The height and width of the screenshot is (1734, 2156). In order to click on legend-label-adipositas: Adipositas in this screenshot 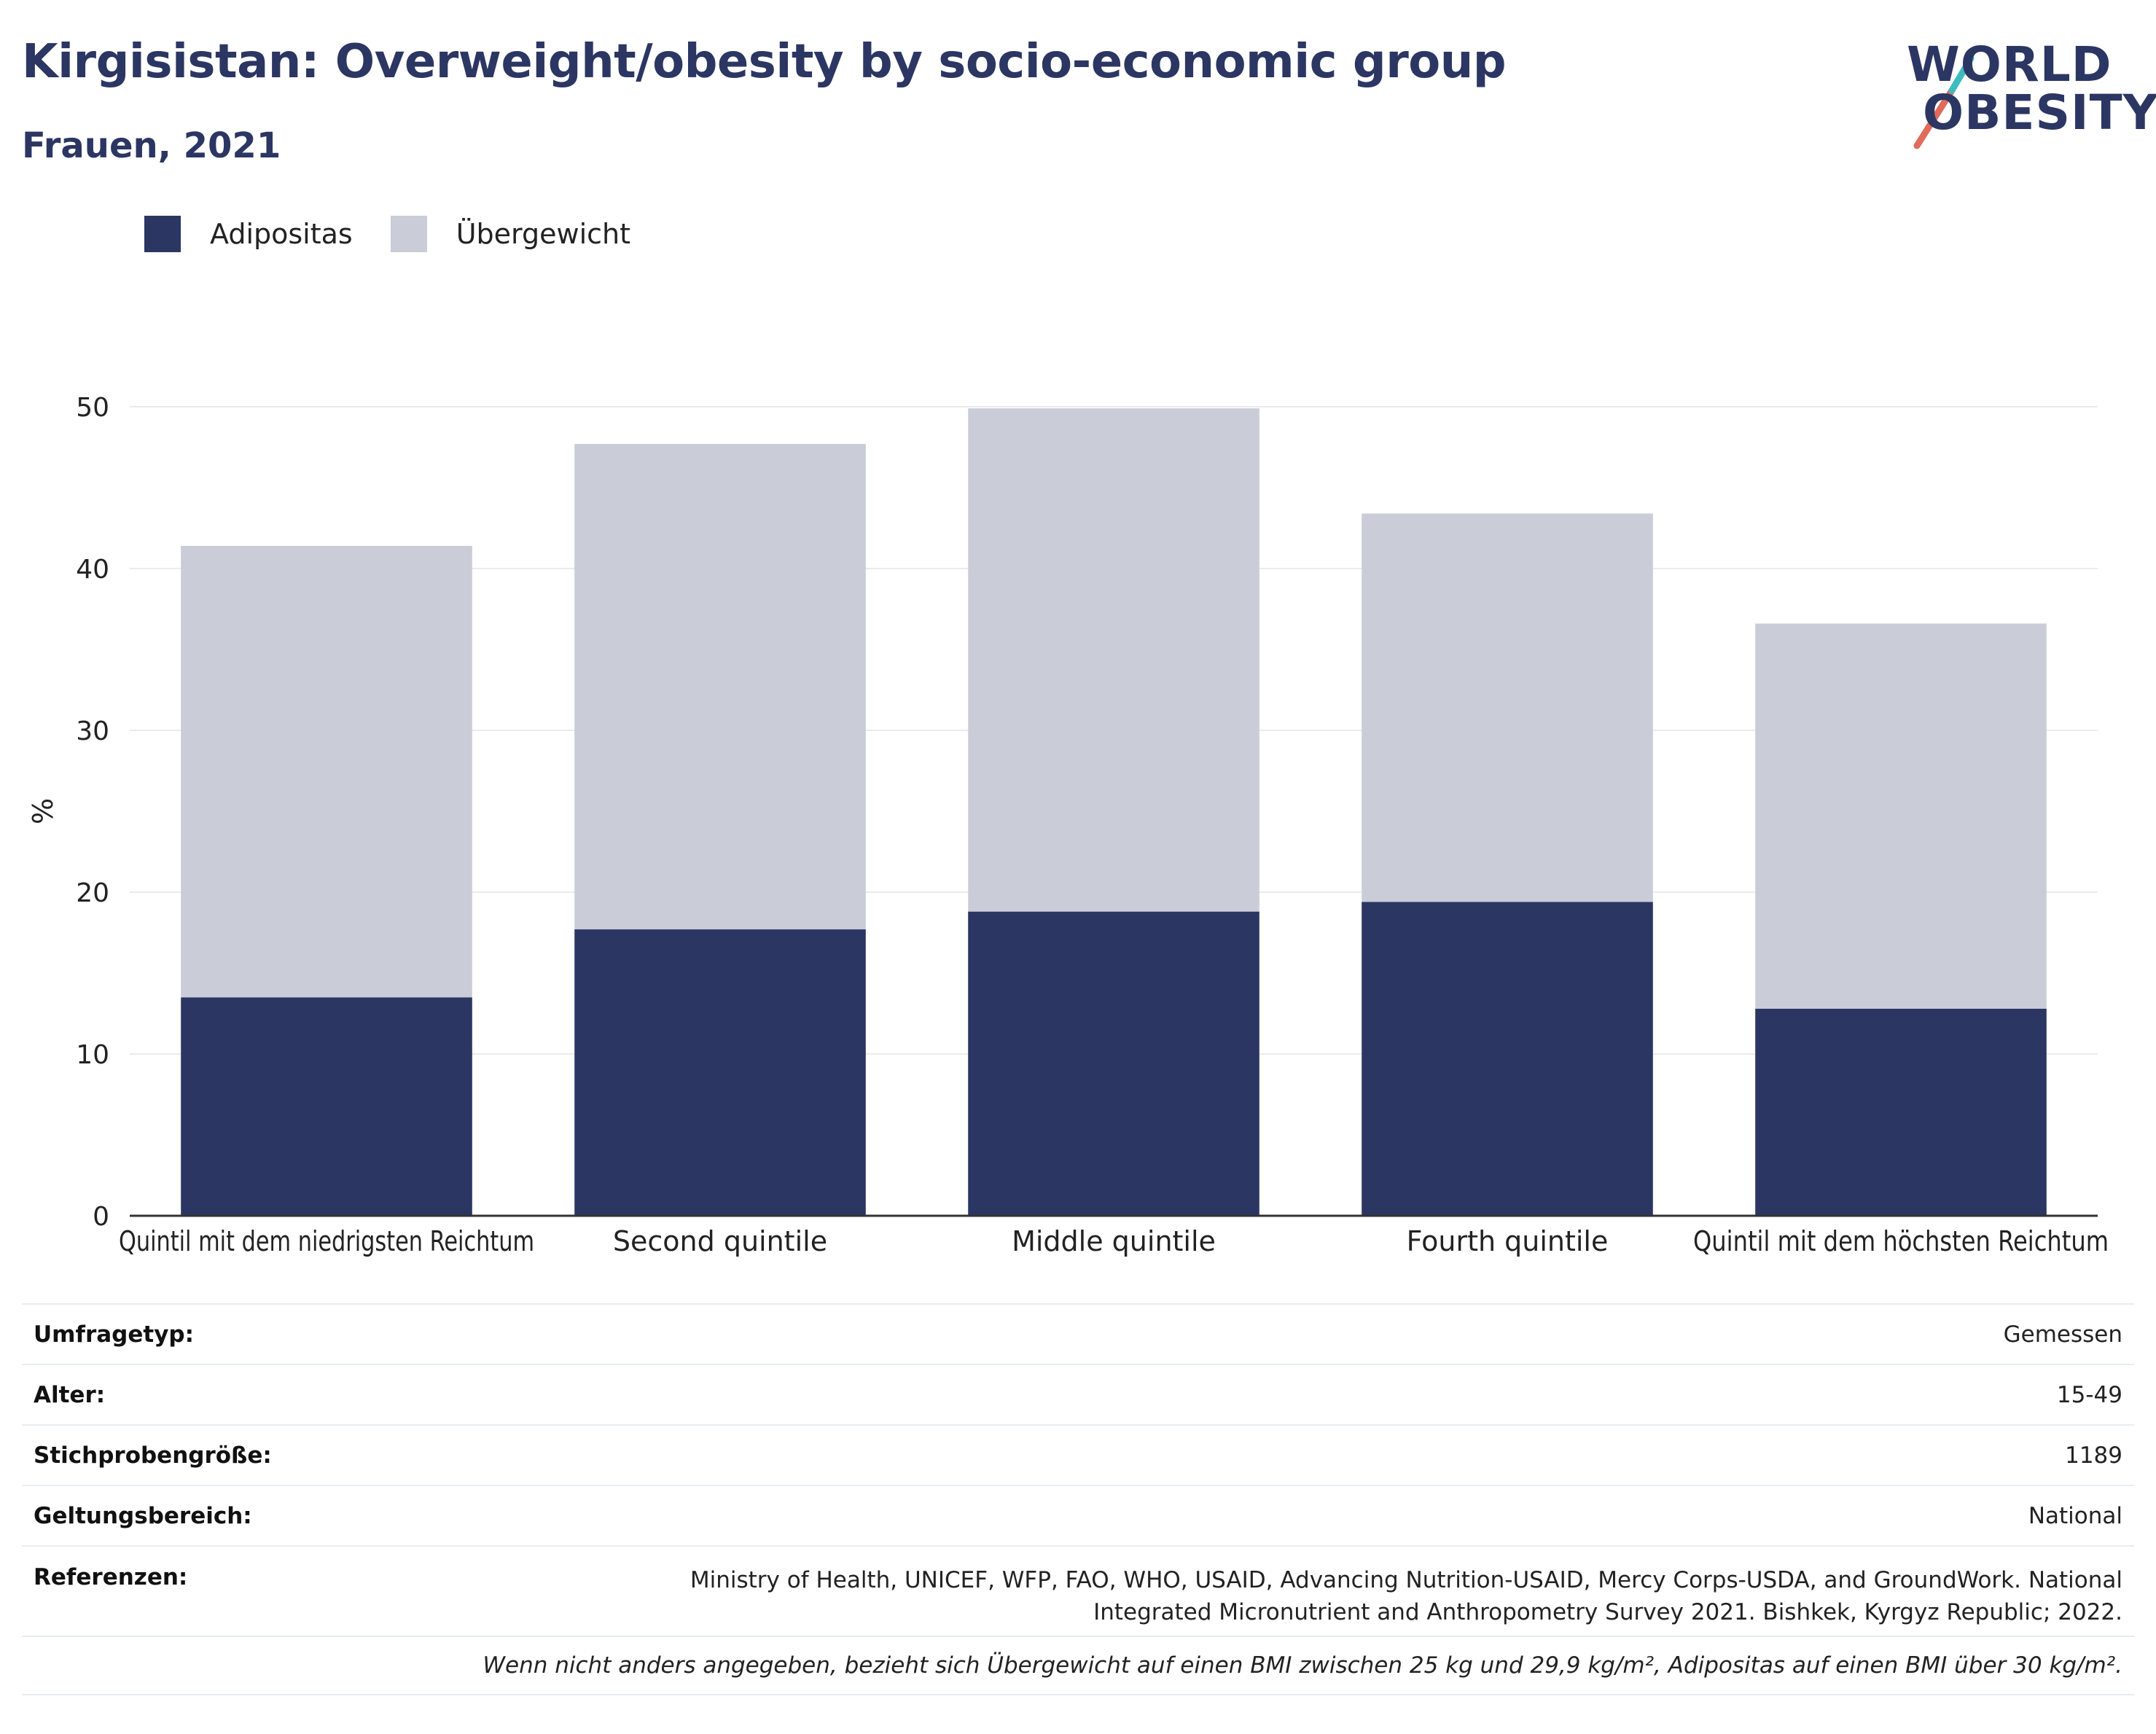, I will do `click(282, 234)`.